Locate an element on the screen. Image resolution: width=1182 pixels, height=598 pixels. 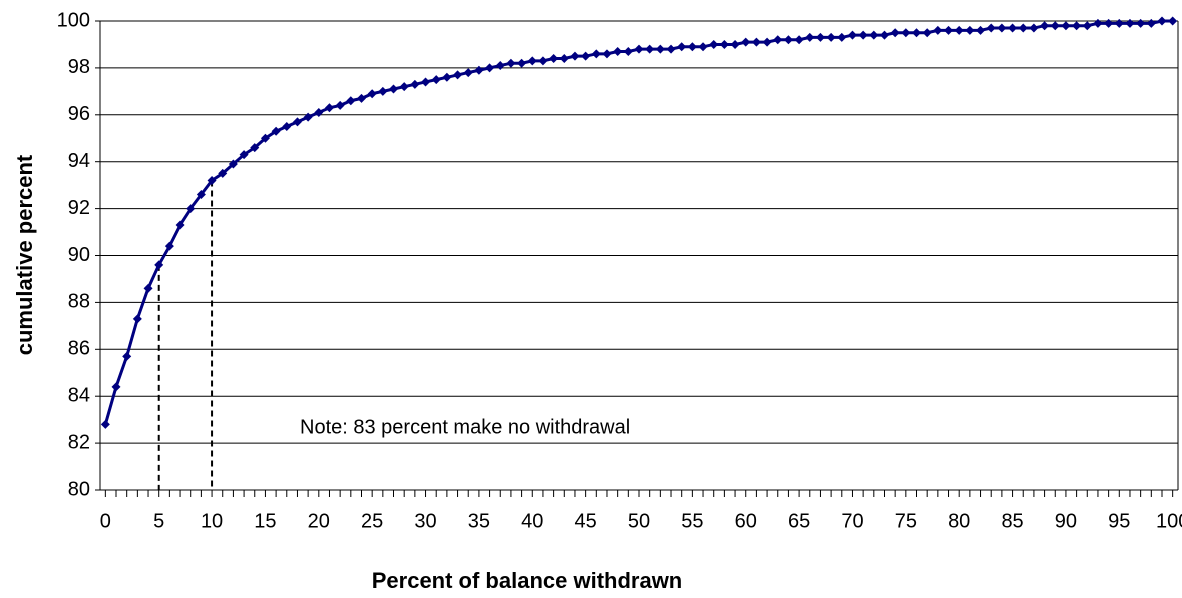
x-tick-label: 40 is located at coordinates (532, 521).